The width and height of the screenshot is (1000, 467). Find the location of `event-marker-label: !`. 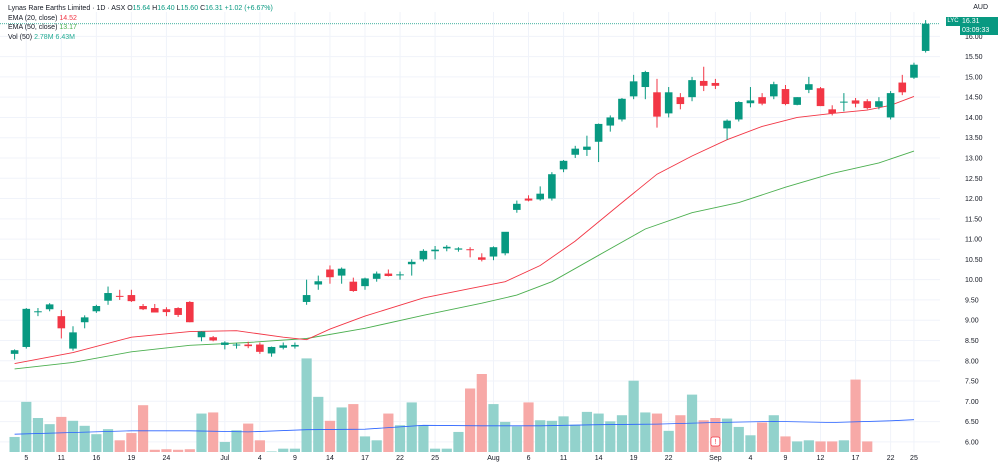

event-marker-label: ! is located at coordinates (715, 442).